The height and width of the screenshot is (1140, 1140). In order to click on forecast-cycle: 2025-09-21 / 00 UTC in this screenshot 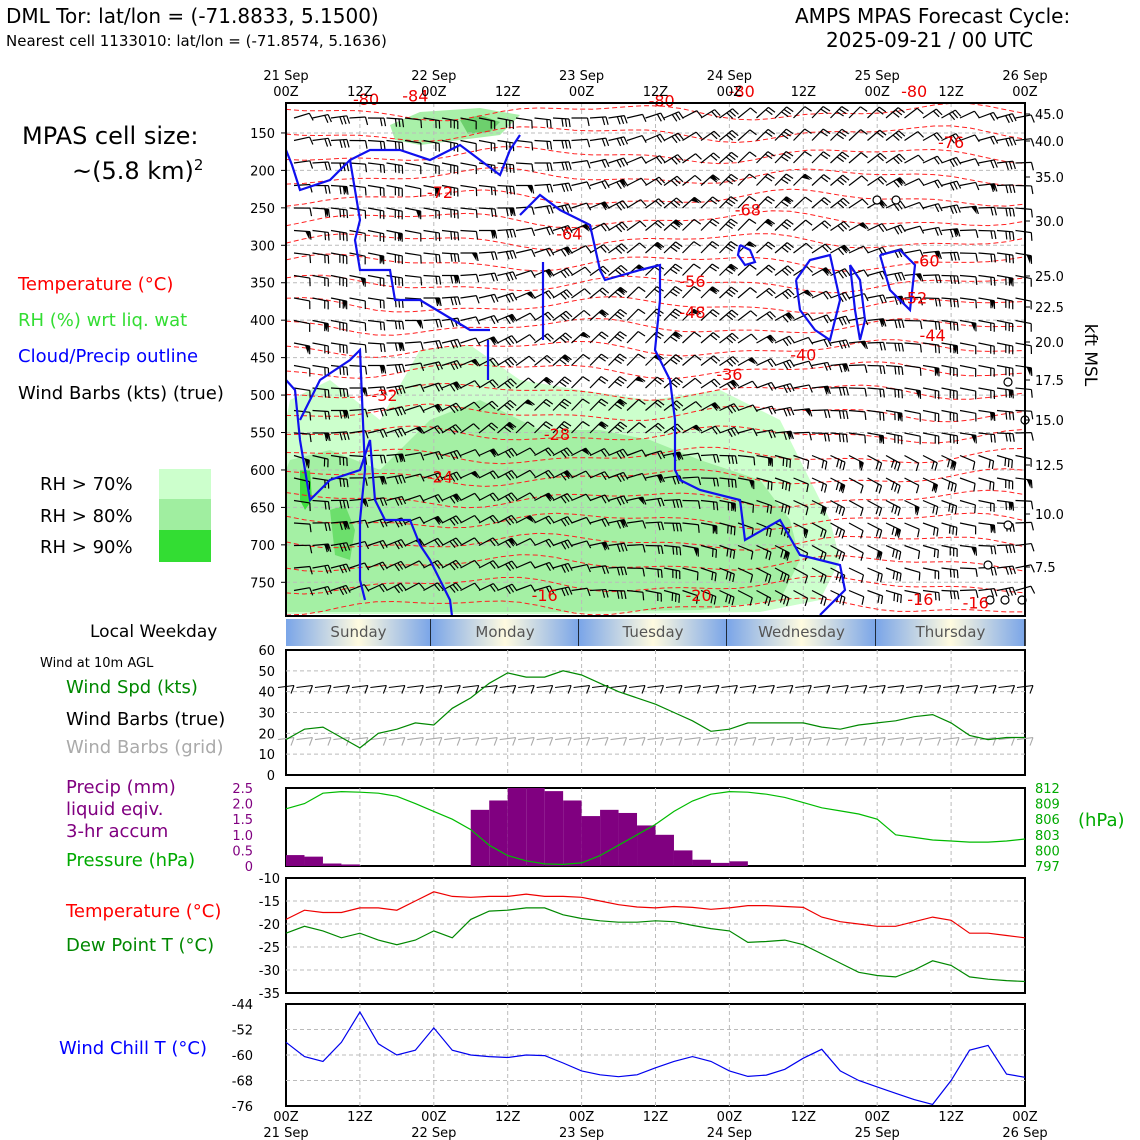, I will do `click(930, 40)`.